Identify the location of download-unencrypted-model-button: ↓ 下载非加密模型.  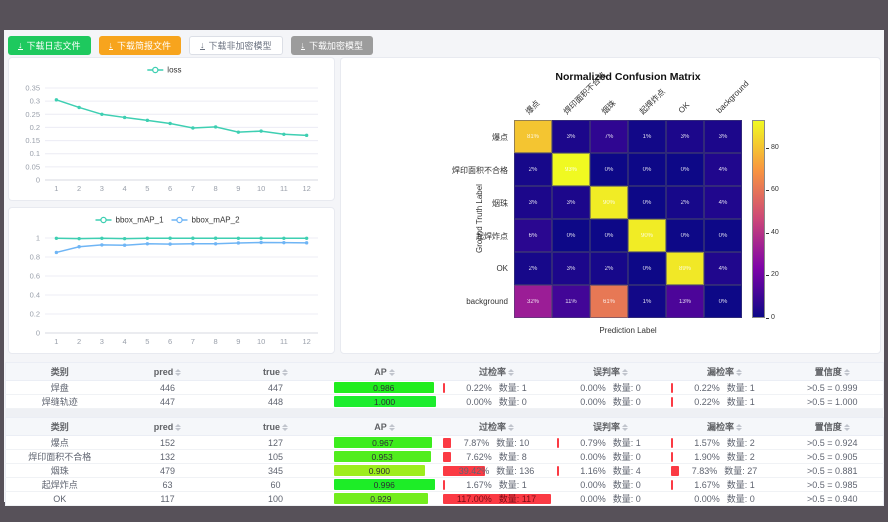
(236, 45).